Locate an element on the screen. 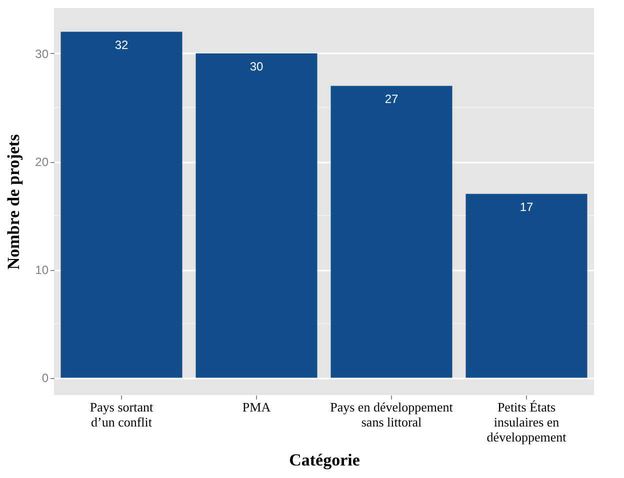  y-tick-label: 20 is located at coordinates (42, 162).